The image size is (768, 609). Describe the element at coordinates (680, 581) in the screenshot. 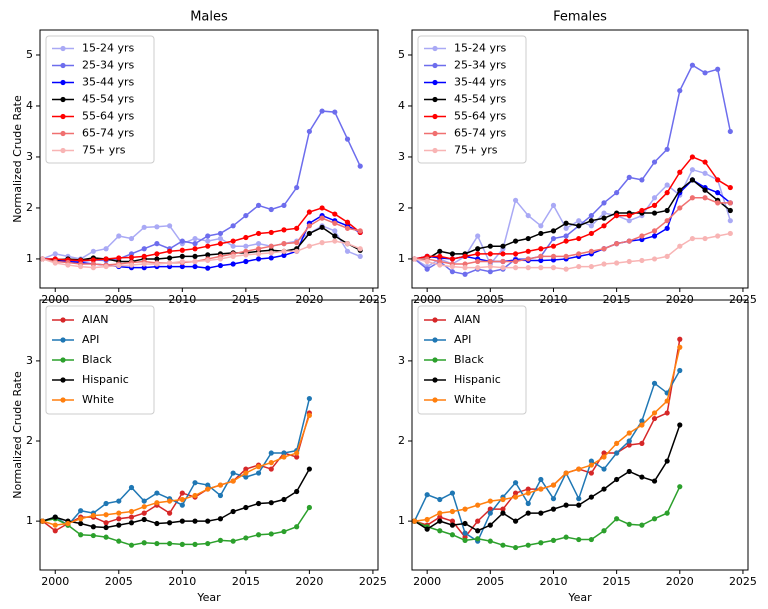

I see `x-tick-label: 2020` at that location.